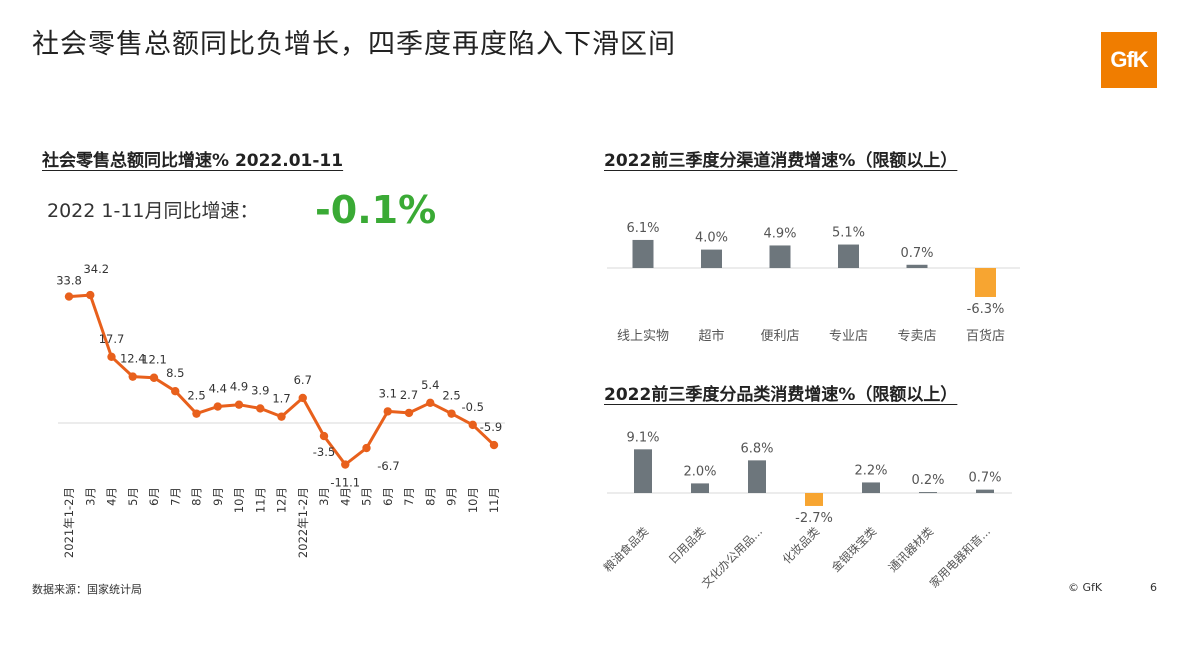 This screenshot has width=1190, height=669. Describe the element at coordinates (376, 210) in the screenshot. I see `ytd-growth-value: -0.1%` at that location.